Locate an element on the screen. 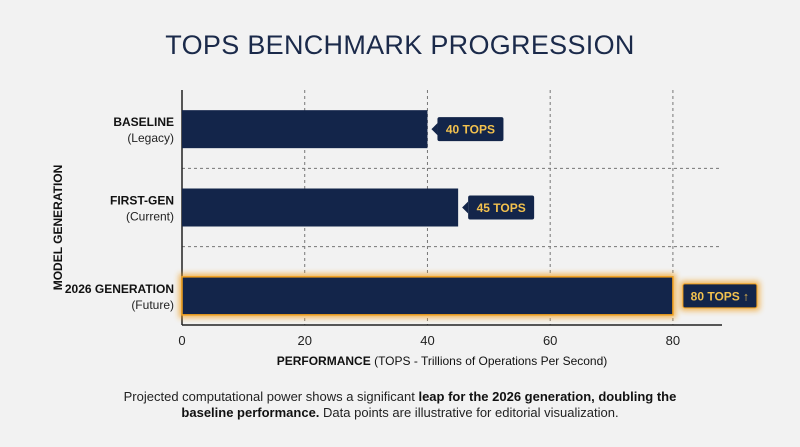  category-sublabel: (Future) is located at coordinates (152, 305).